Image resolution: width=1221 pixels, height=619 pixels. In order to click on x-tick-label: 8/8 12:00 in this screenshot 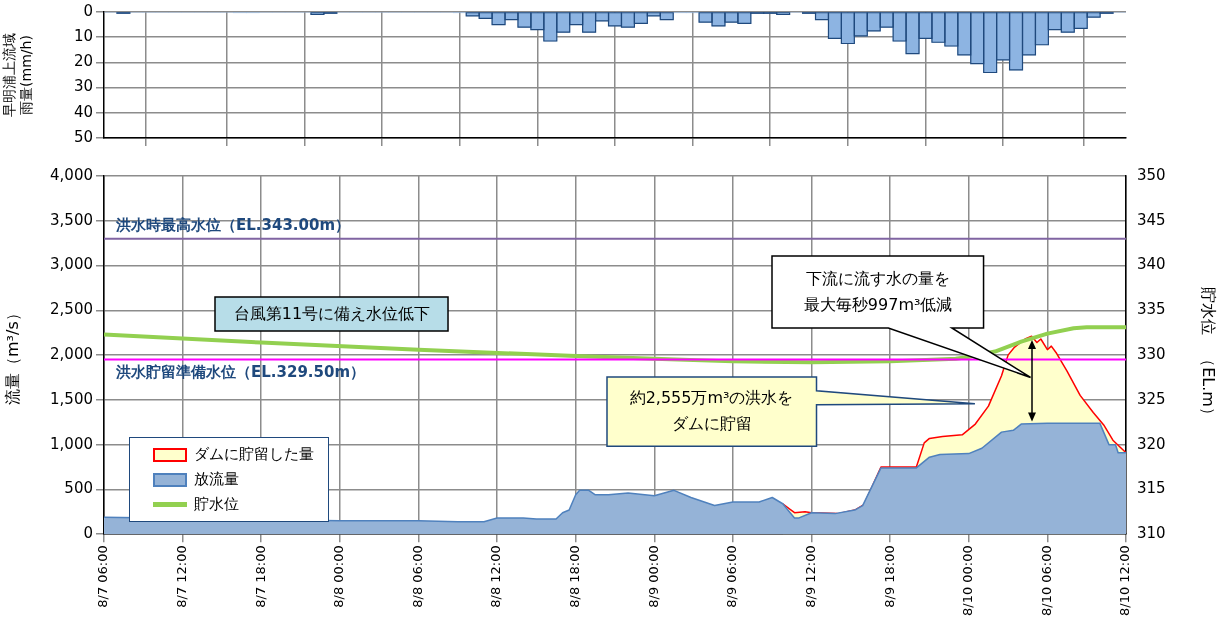, I will do `click(496, 576)`.